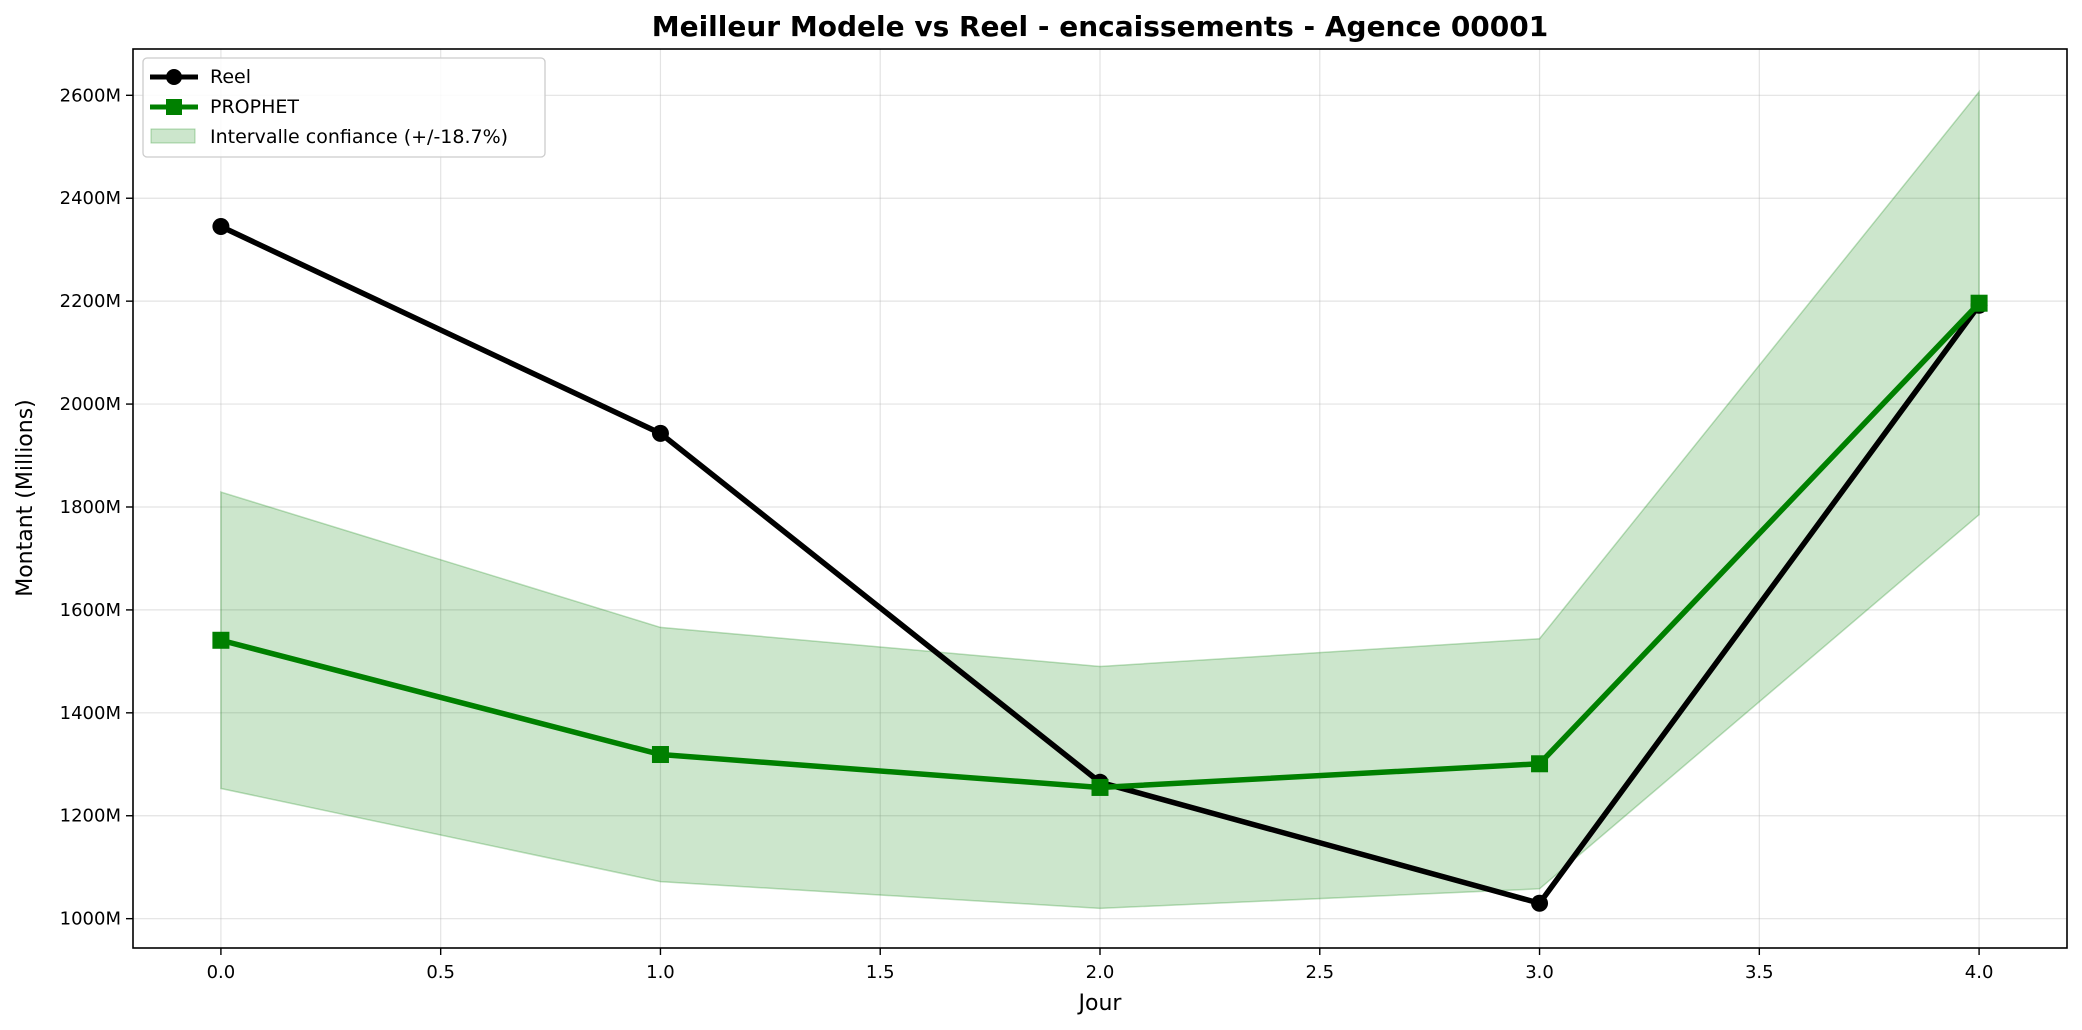  I want to click on x-tick-label: 0.5, so click(440, 972).